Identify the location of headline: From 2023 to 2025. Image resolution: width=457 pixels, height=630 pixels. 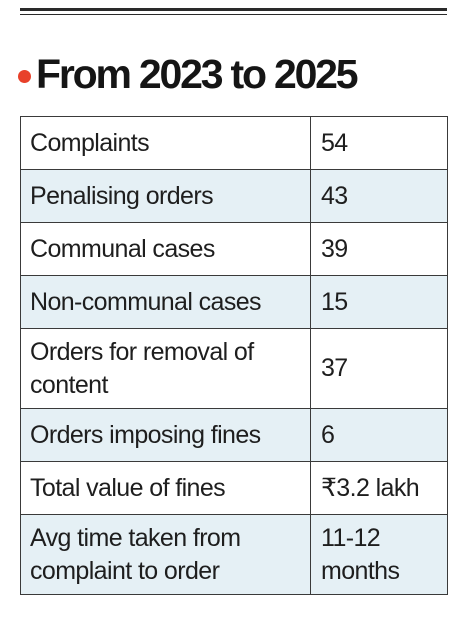
(188, 74).